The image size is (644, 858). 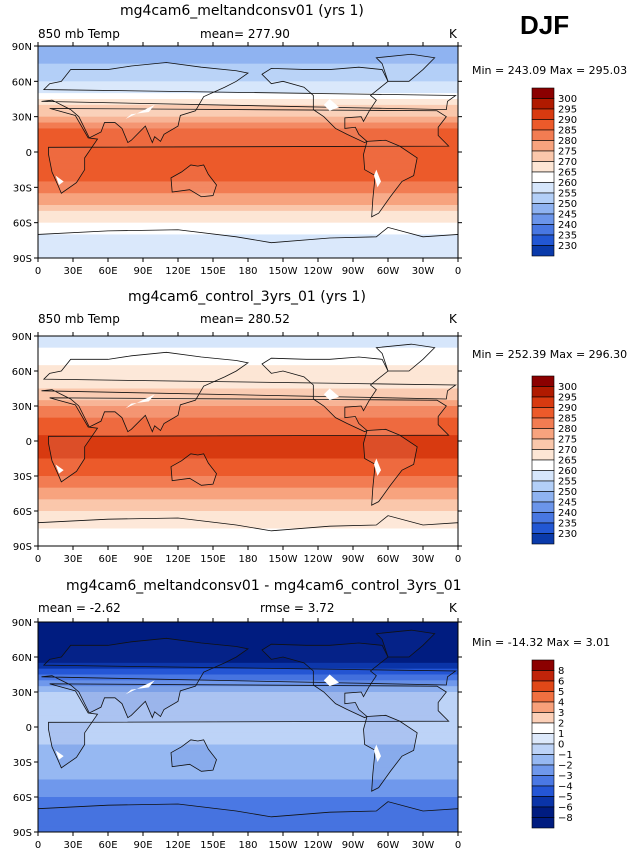 I want to click on x-tick-label: 90E, so click(x=142, y=271).